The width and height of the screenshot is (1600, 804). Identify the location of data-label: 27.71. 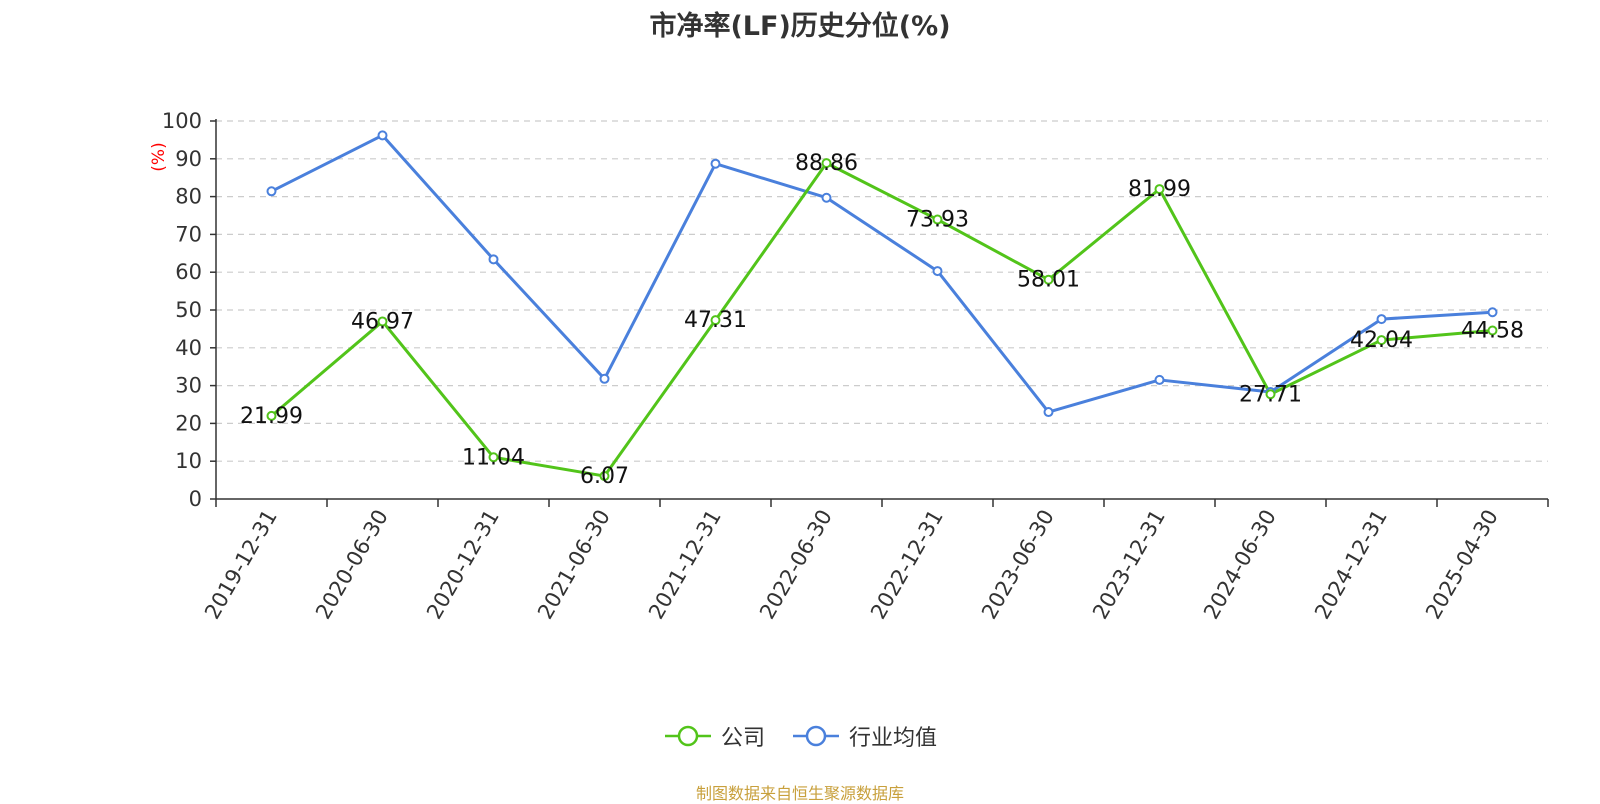
(1270, 394).